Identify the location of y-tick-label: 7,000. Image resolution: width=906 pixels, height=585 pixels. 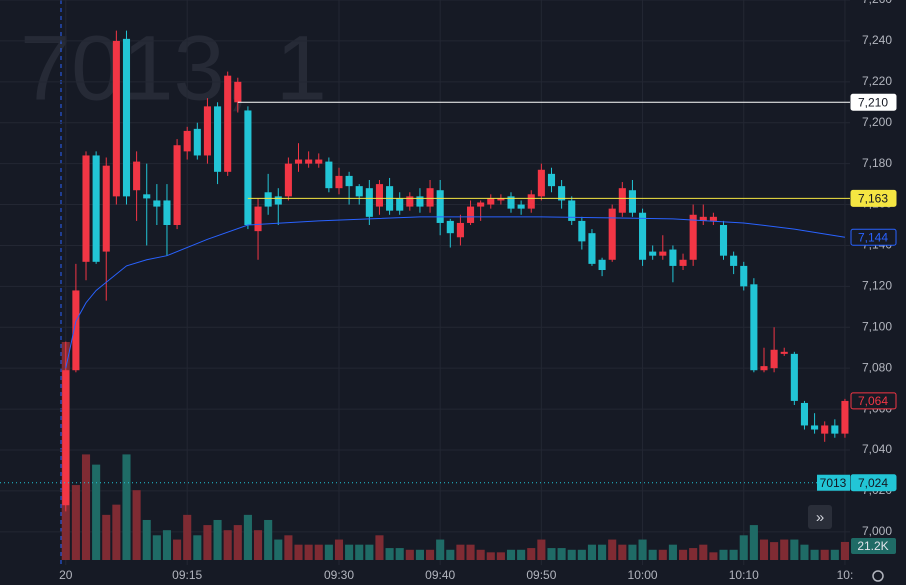
(877, 531).